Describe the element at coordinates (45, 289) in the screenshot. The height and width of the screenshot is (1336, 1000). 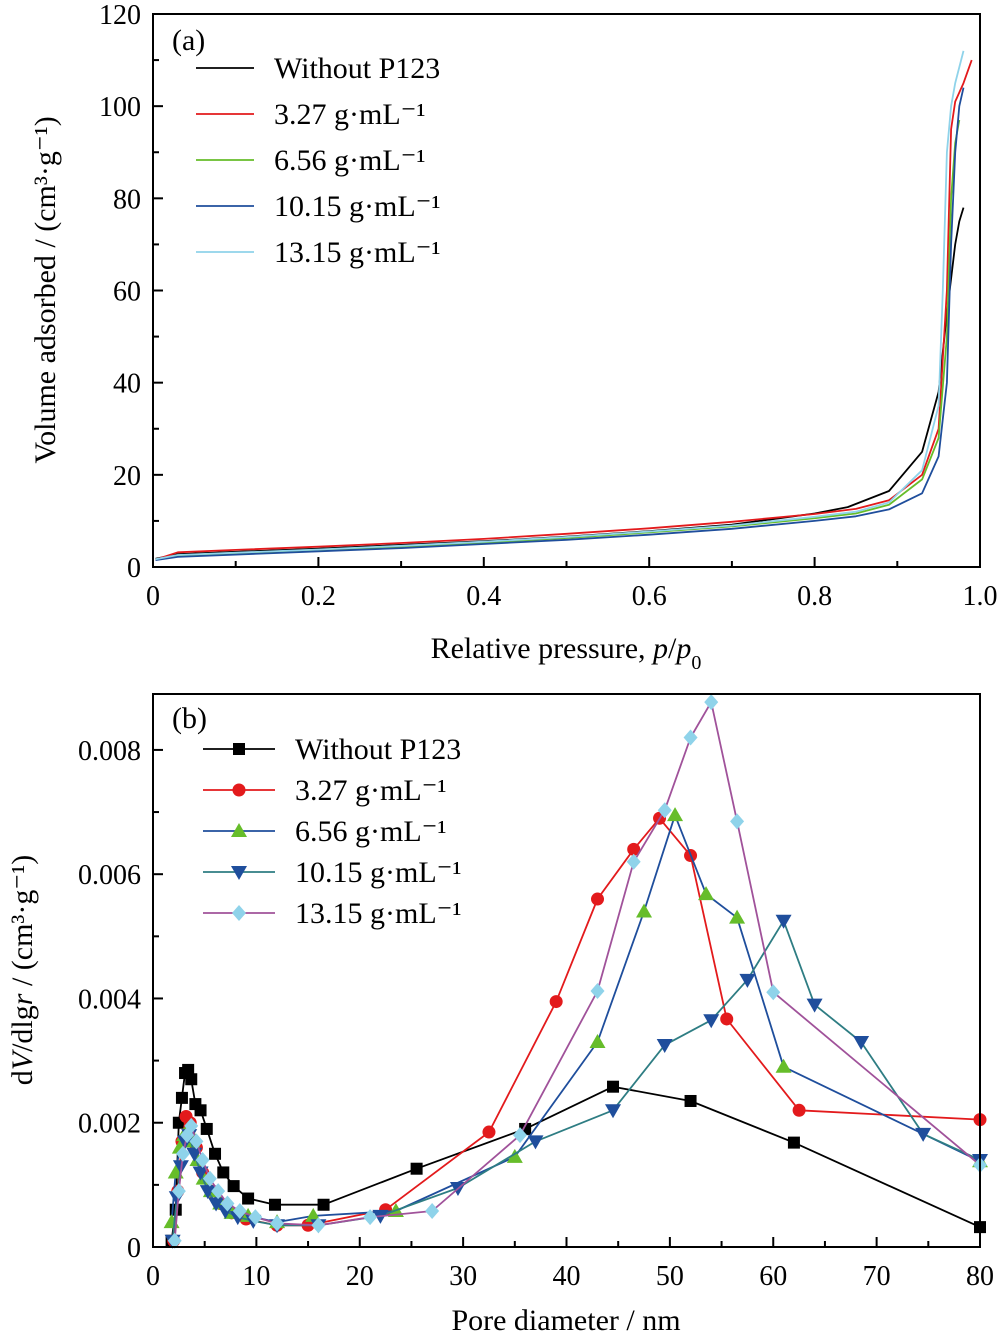
I see `panel-a-y-axis-title: Volume adsorbed / (cm³·g⁻¹)` at that location.